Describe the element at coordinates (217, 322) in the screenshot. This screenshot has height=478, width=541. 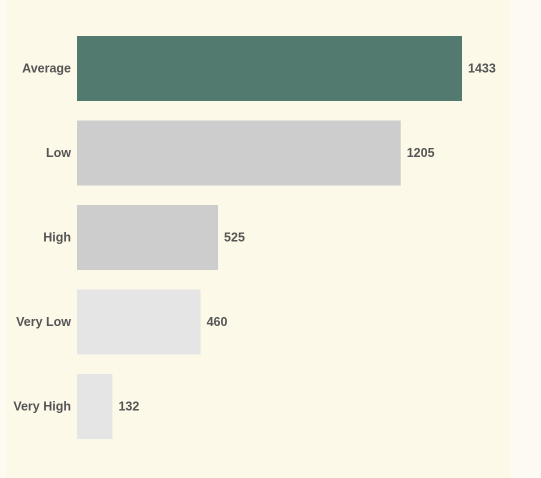
I see `data-label-very-low: 460` at that location.